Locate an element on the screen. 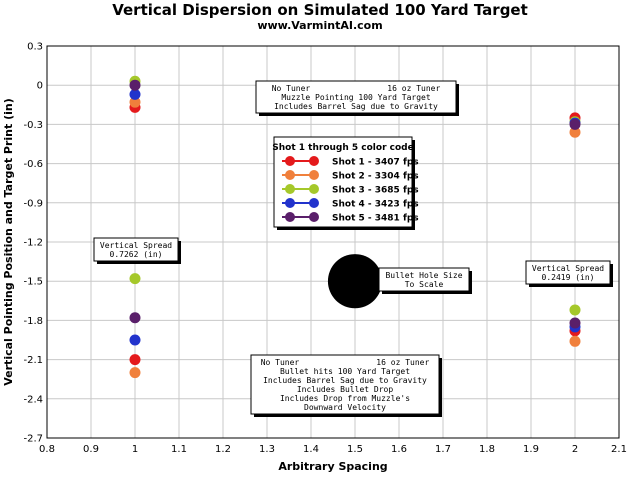 Image resolution: width=640 pixels, height=480 pixels. x-tick-label: 1.3 is located at coordinates (267, 449).